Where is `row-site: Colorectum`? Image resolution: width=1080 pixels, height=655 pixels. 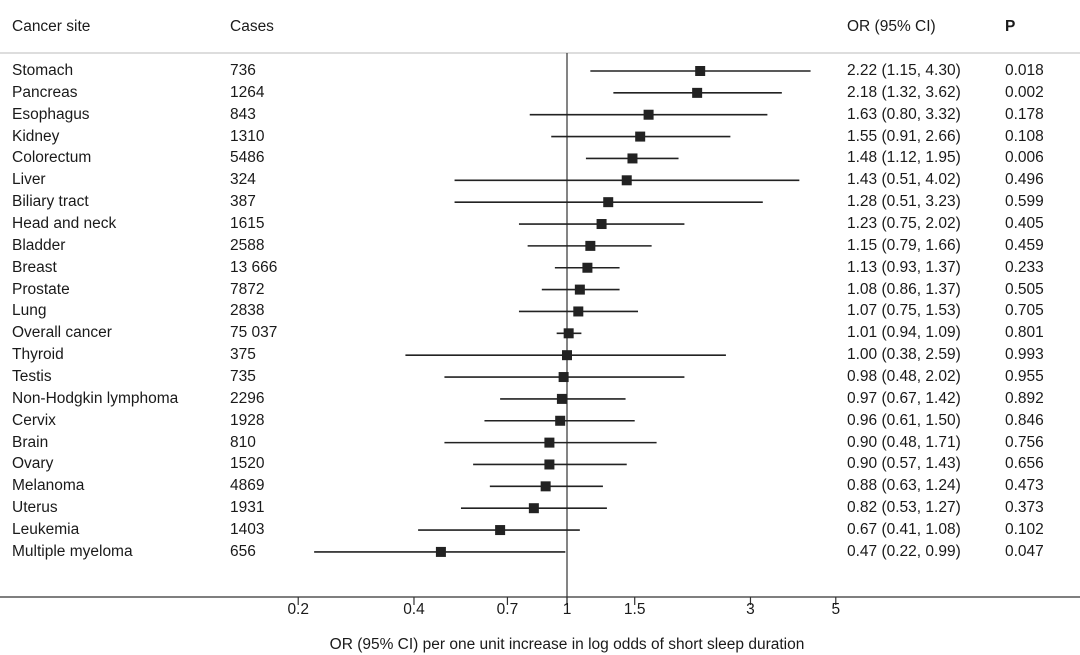 row-site: Colorectum is located at coordinates (52, 158).